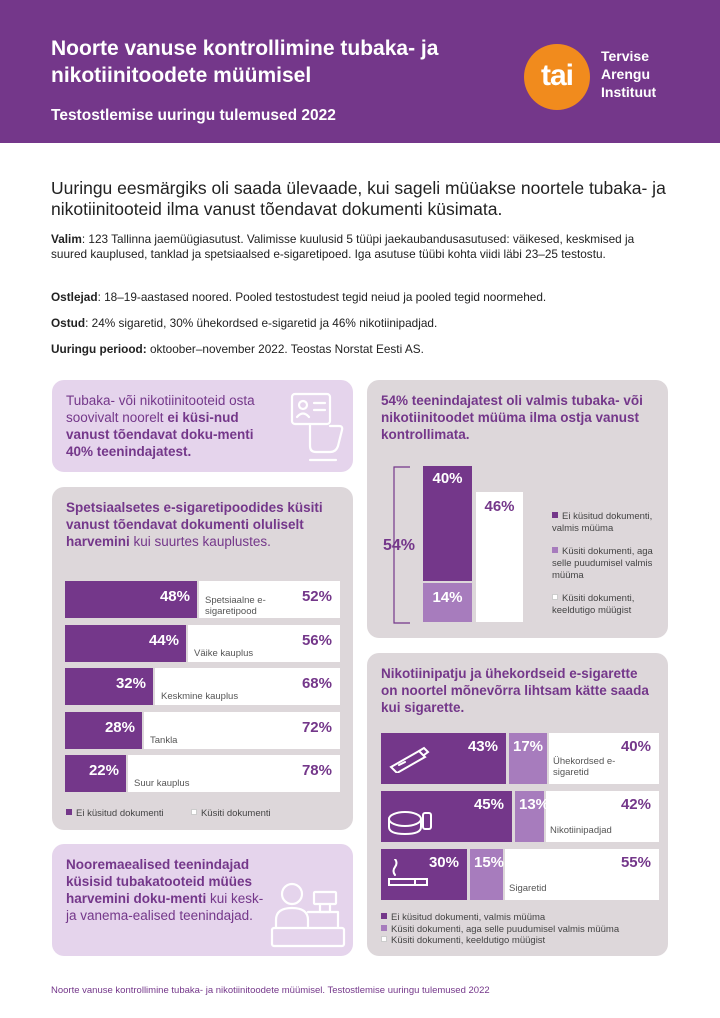 The image size is (720, 1018). Describe the element at coordinates (131, 599) in the screenshot. I see `store-bar-not-asked: 48%` at that location.